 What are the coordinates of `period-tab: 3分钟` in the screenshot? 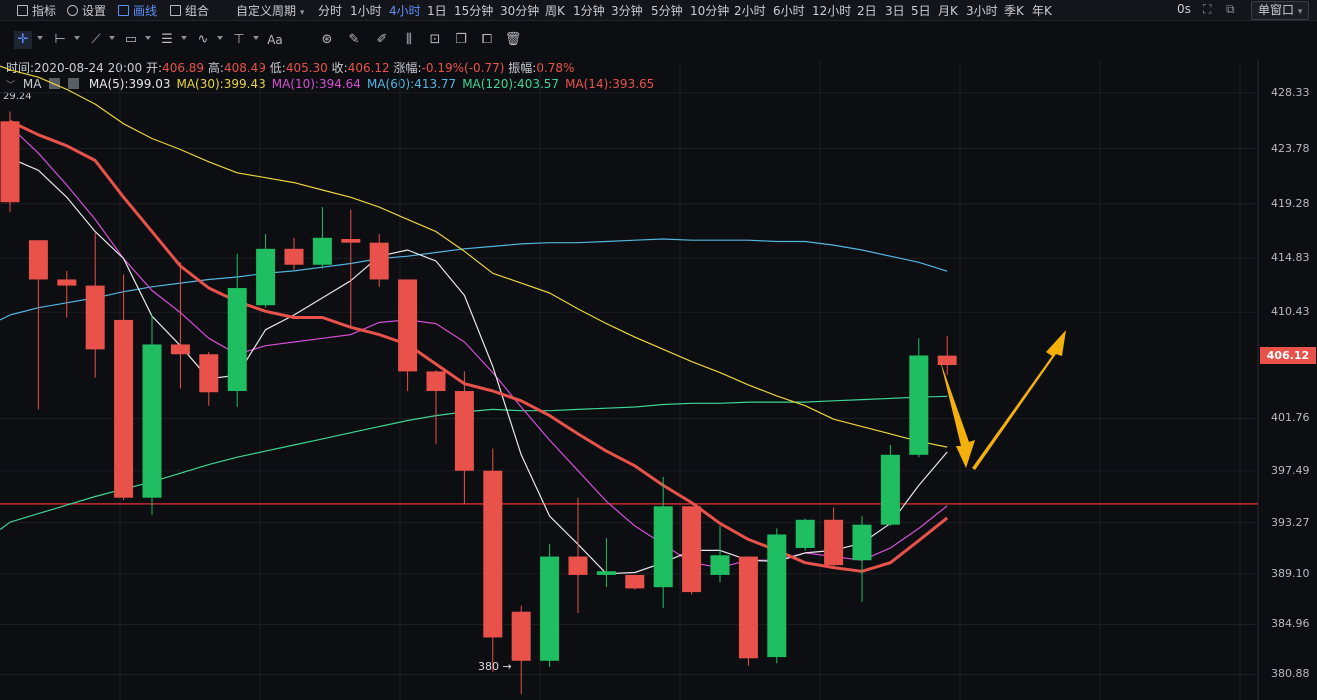 It's located at (627, 11).